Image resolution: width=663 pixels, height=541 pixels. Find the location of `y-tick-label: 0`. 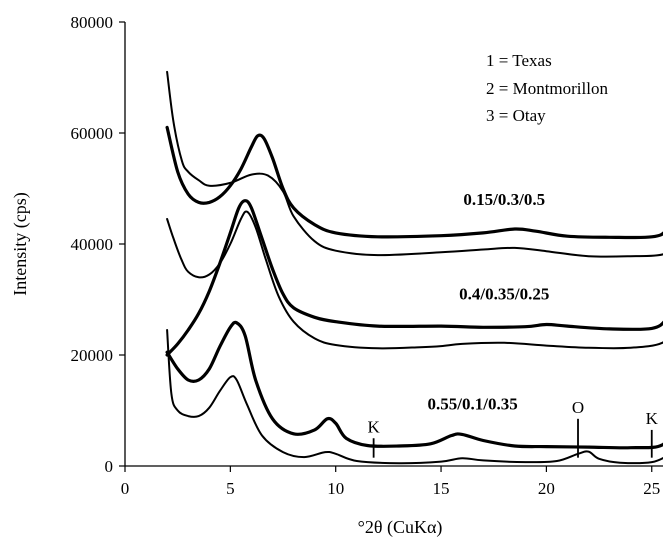

y-tick-label: 0 is located at coordinates (109, 466).